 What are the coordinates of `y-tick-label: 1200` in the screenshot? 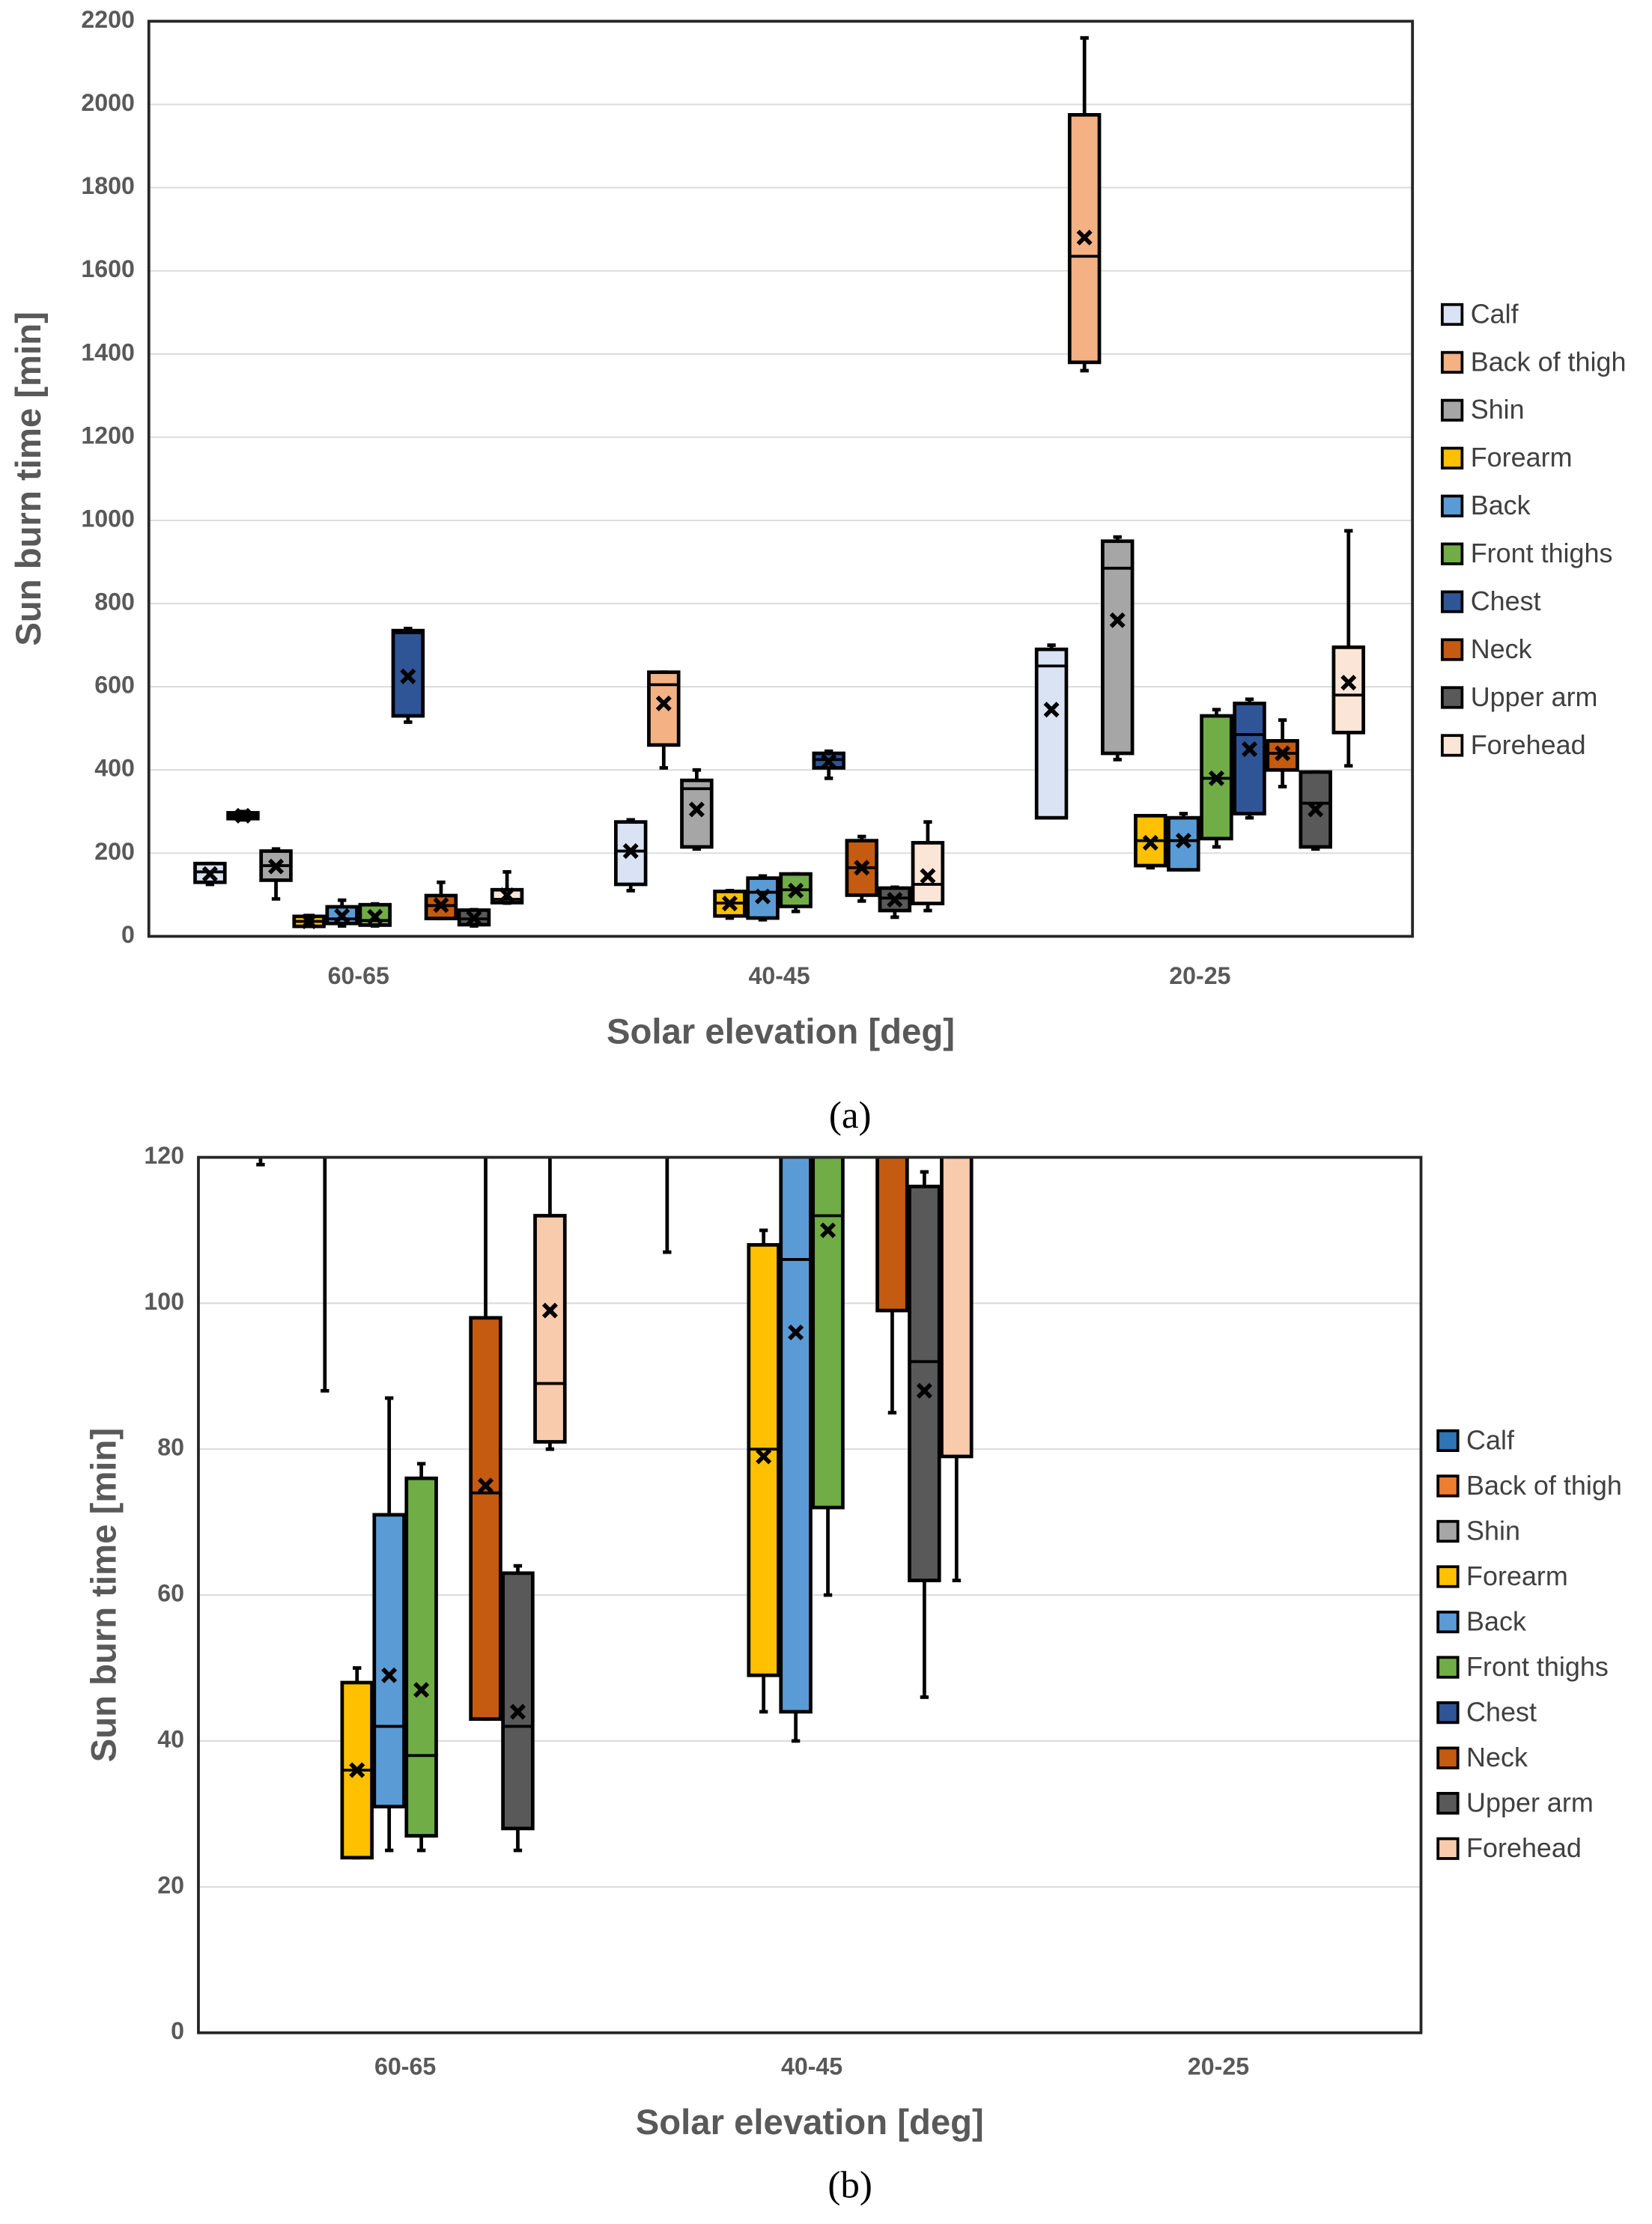 It's located at (108, 435).